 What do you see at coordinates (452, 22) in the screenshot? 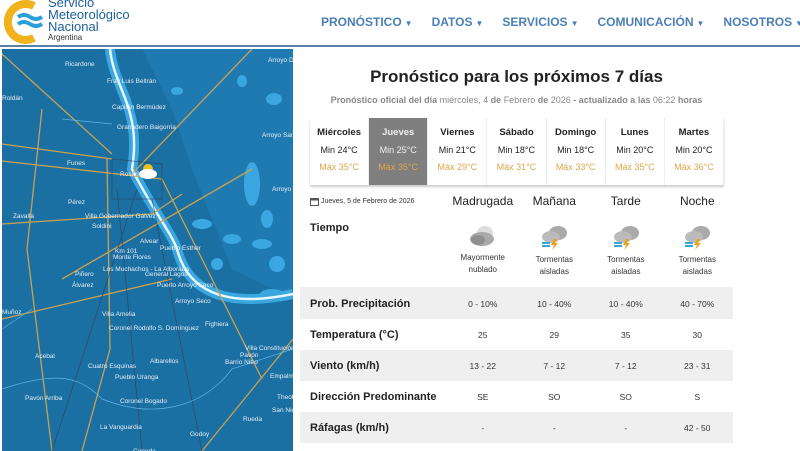
I see `nav-label: DATOS` at bounding box center [452, 22].